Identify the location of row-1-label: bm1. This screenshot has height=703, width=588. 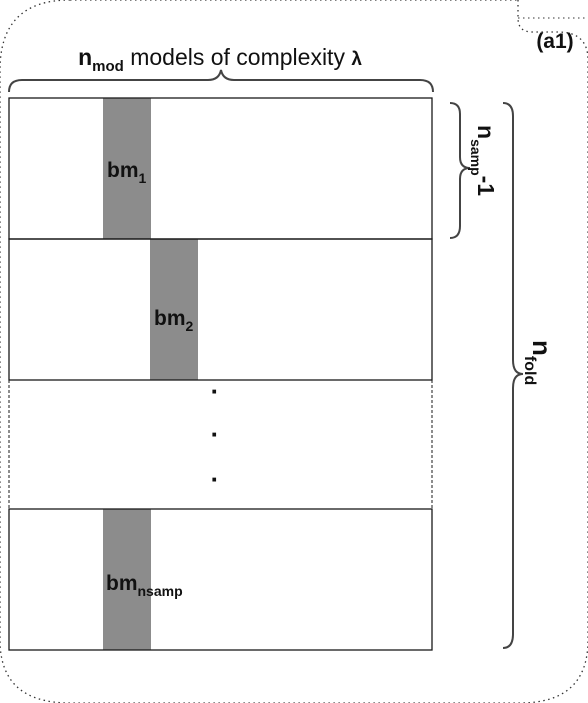
(127, 172).